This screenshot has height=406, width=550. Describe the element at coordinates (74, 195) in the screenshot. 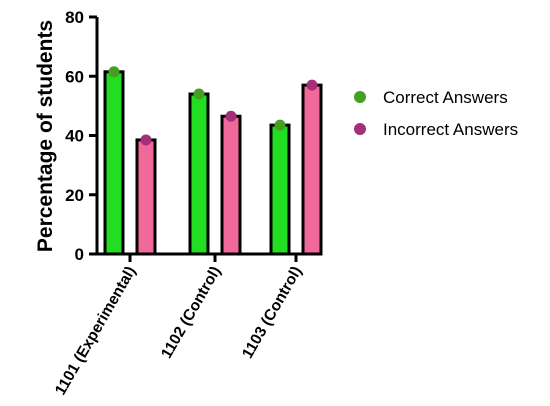

I see `y-tick-label: 20` at that location.